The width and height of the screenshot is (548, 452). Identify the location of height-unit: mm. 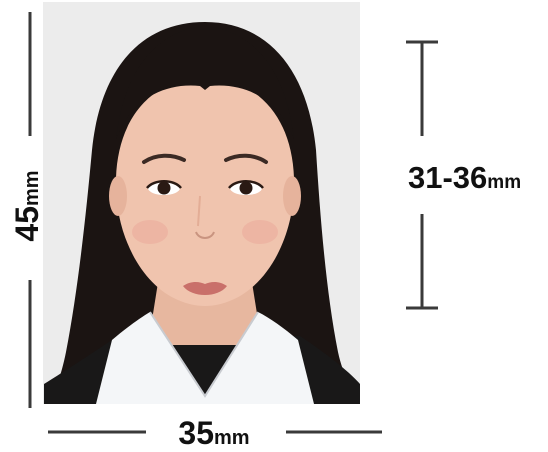
(32, 188).